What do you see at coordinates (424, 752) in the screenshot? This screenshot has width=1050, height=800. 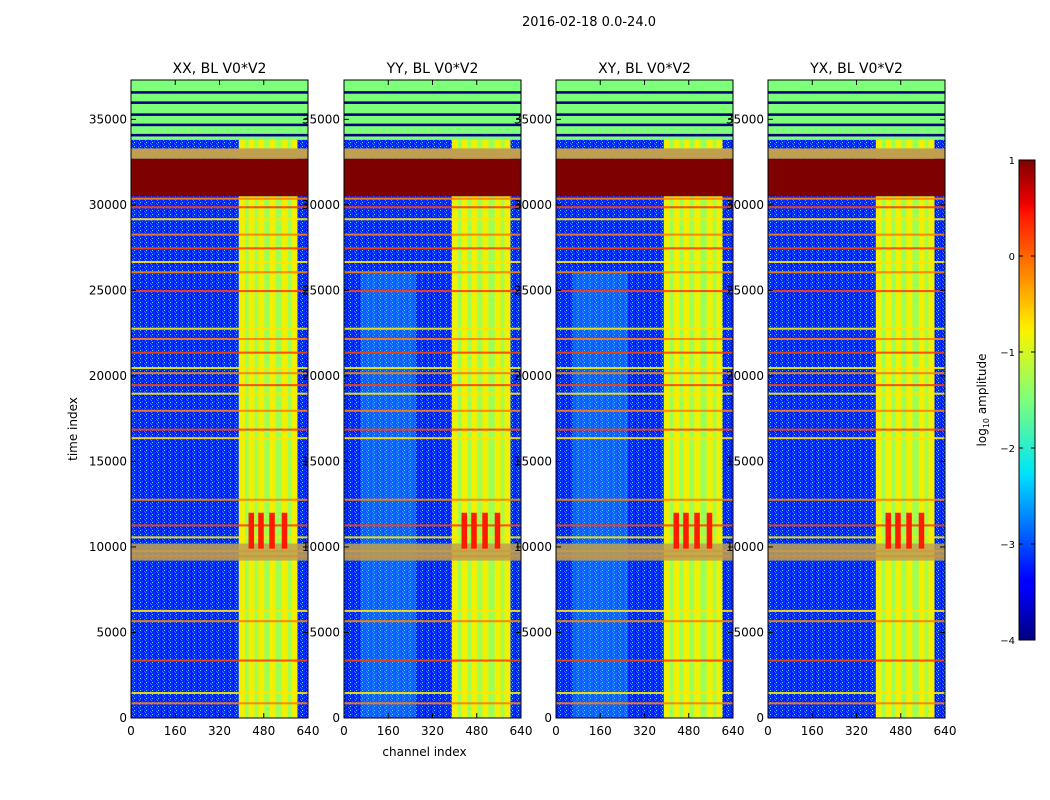 I see `x-axis-label: channel index` at bounding box center [424, 752].